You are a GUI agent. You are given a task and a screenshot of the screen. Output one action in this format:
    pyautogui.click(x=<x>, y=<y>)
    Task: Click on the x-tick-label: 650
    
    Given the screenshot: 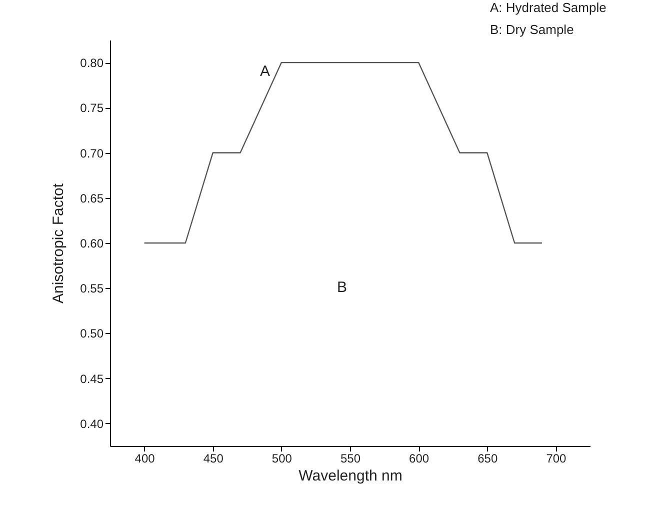 What is the action you would take?
    pyautogui.click(x=488, y=459)
    